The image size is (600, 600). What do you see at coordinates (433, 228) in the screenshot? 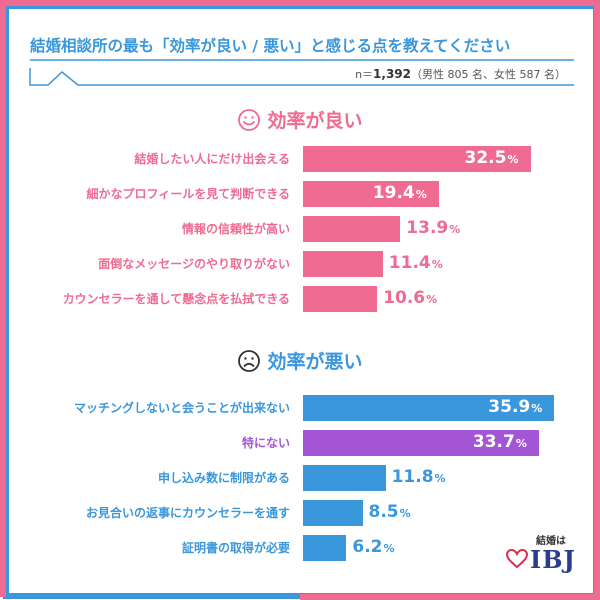
I see `value-label: 13.9%` at bounding box center [433, 228].